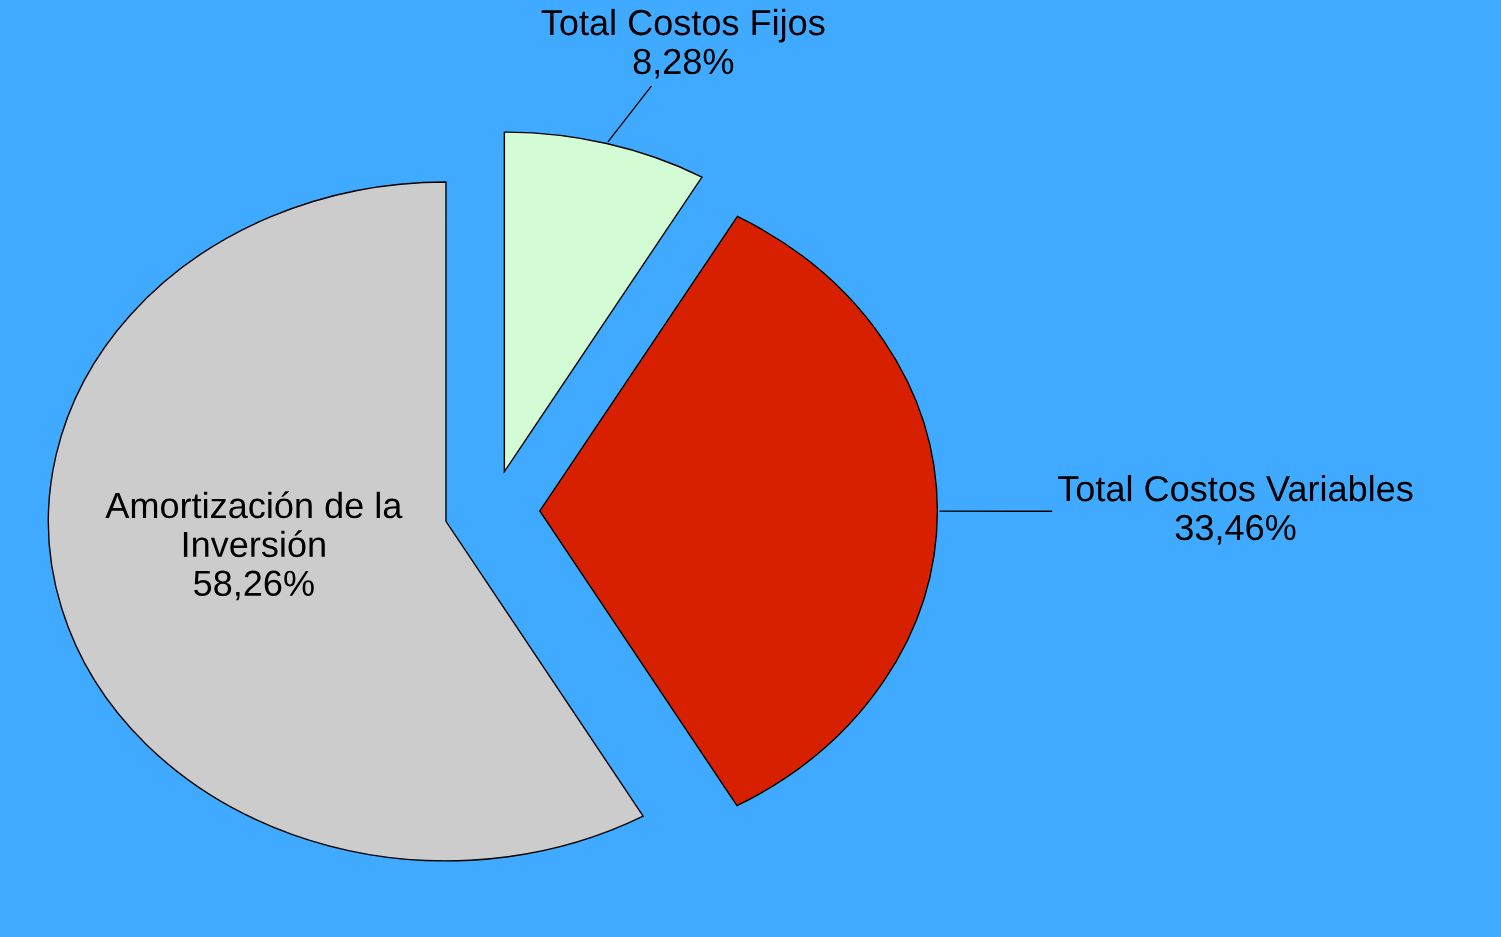 The width and height of the screenshot is (1501, 937). I want to click on data-label: 33,46%, so click(1235, 529).